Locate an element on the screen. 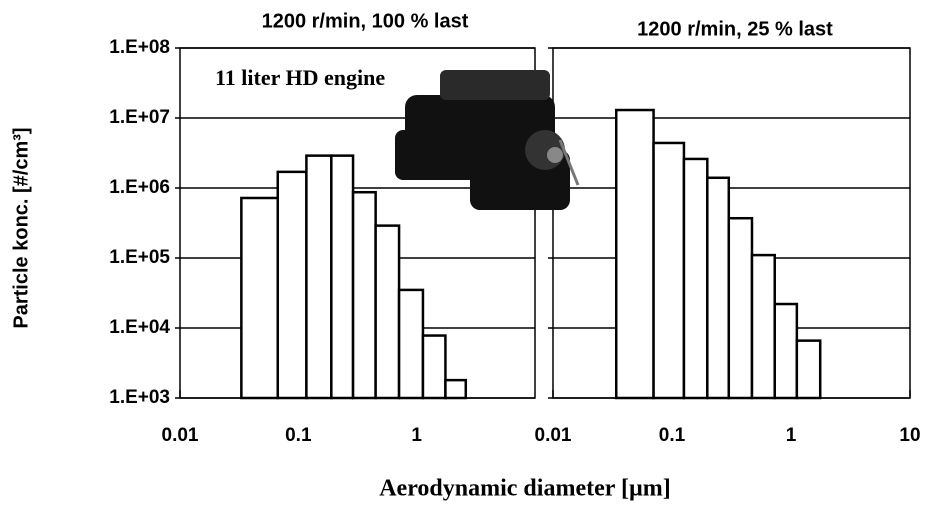  engine-picture is located at coordinates (487, 140).